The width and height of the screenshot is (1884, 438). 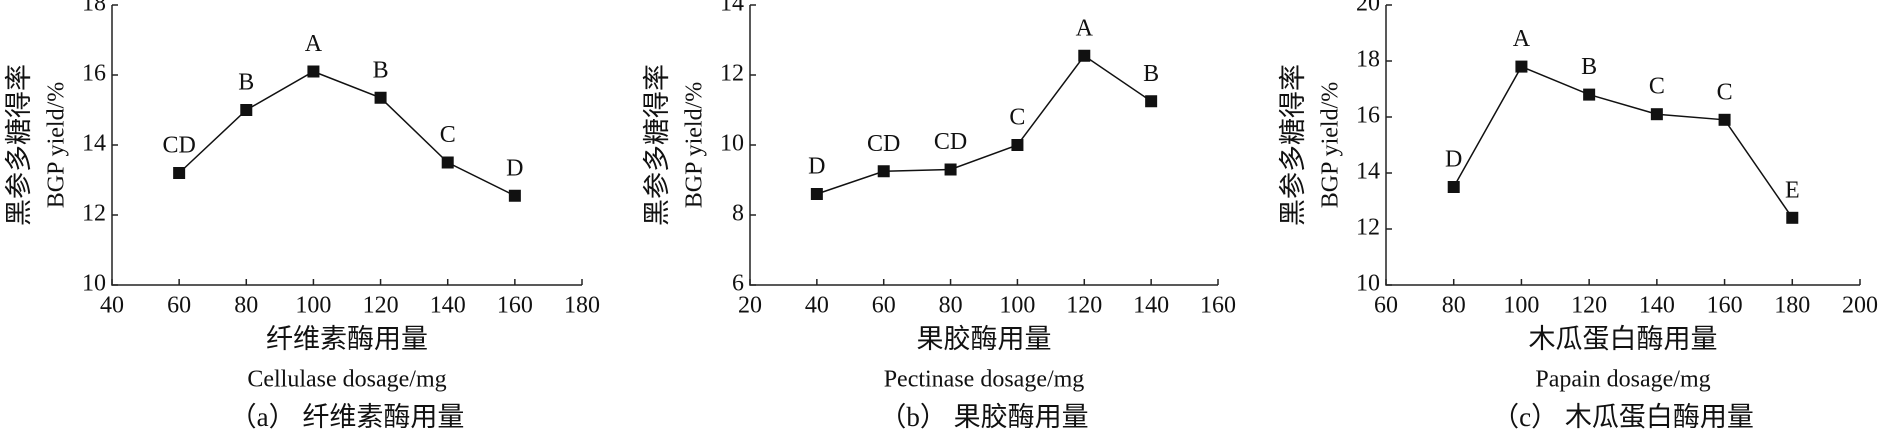 I want to click on y-tick-label: 8, so click(x=738, y=214).